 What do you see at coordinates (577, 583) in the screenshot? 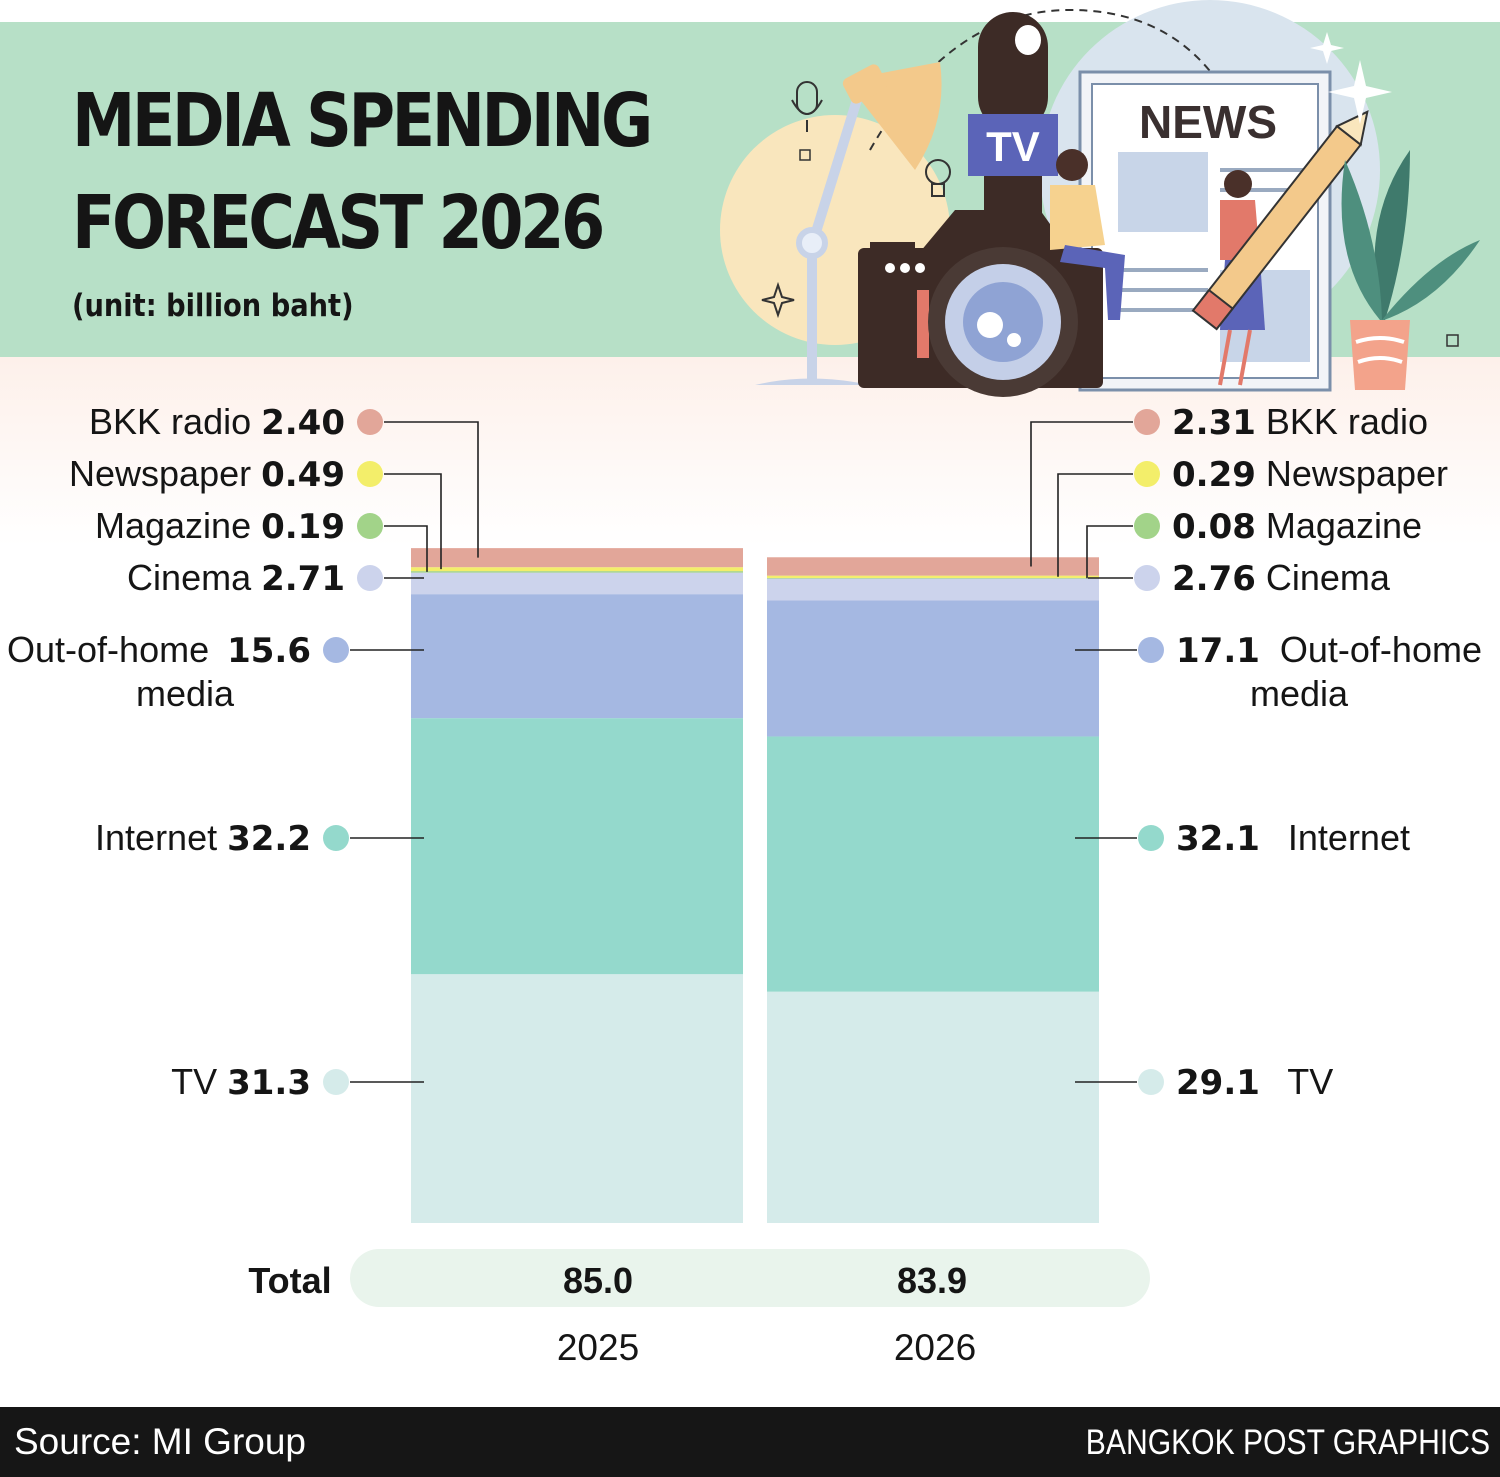
I see `bar-segment-cinema-2025` at bounding box center [577, 583].